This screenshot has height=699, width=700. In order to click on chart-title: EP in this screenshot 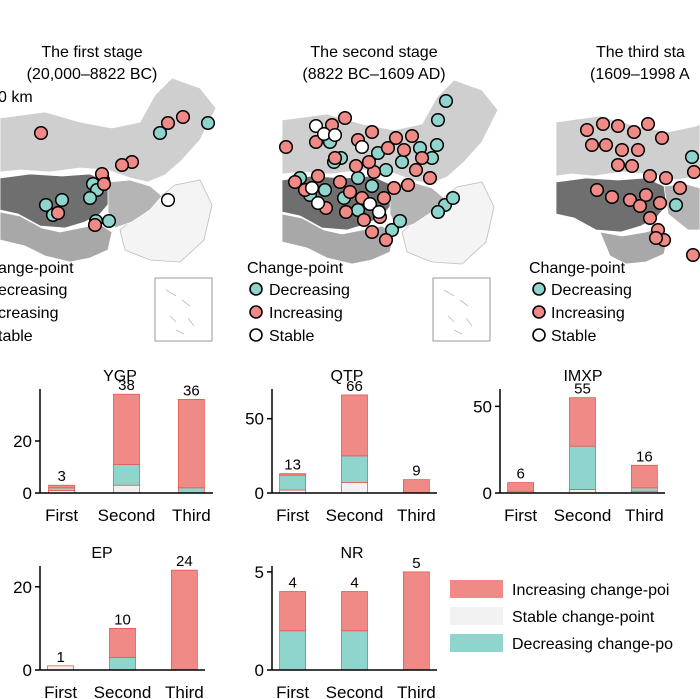, I will do `click(101, 553)`.